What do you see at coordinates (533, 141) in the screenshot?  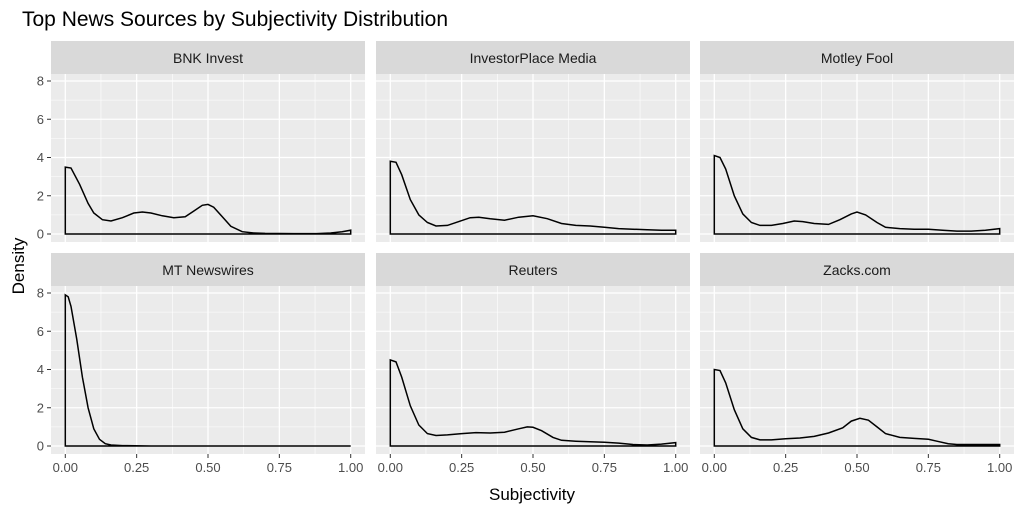 I see `facet-panel: InvestorPlace Media` at bounding box center [533, 141].